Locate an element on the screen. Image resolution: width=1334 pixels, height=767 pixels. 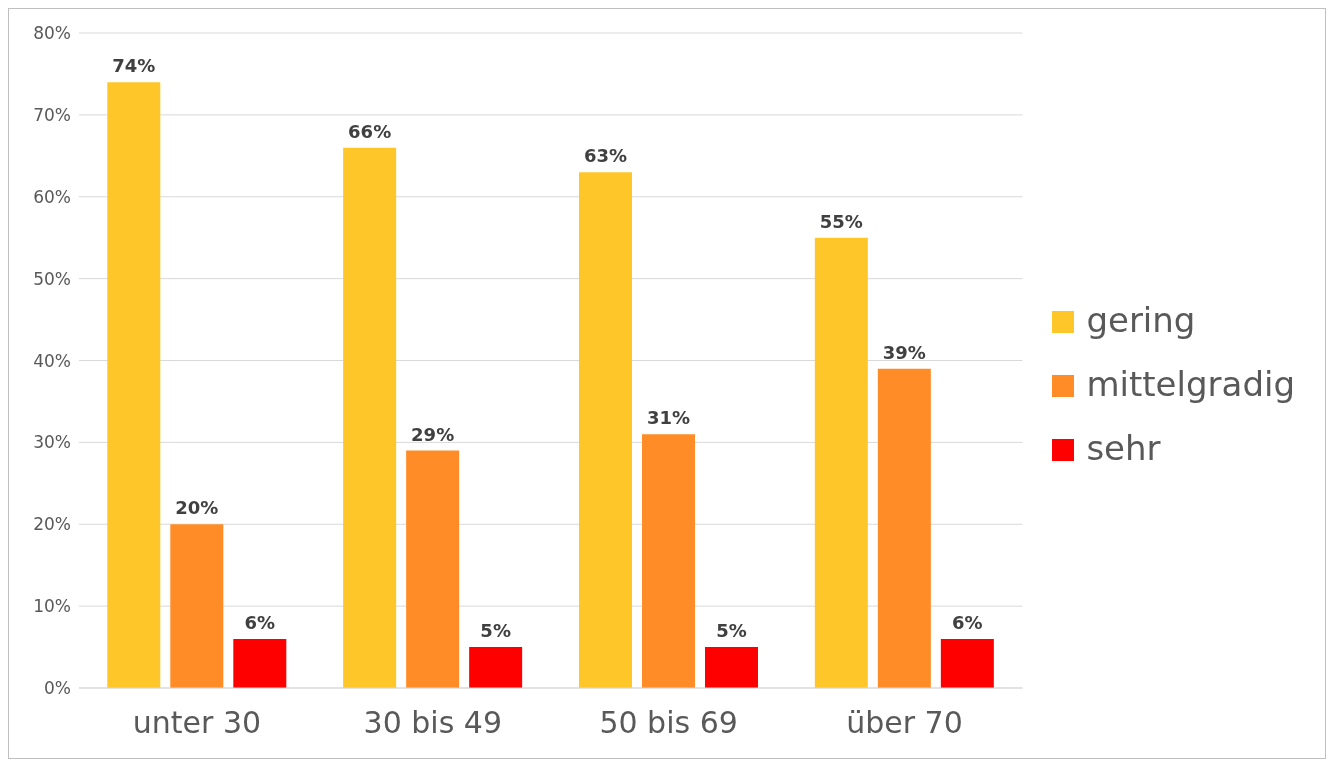
y-tick-label: 40% is located at coordinates (52, 360).